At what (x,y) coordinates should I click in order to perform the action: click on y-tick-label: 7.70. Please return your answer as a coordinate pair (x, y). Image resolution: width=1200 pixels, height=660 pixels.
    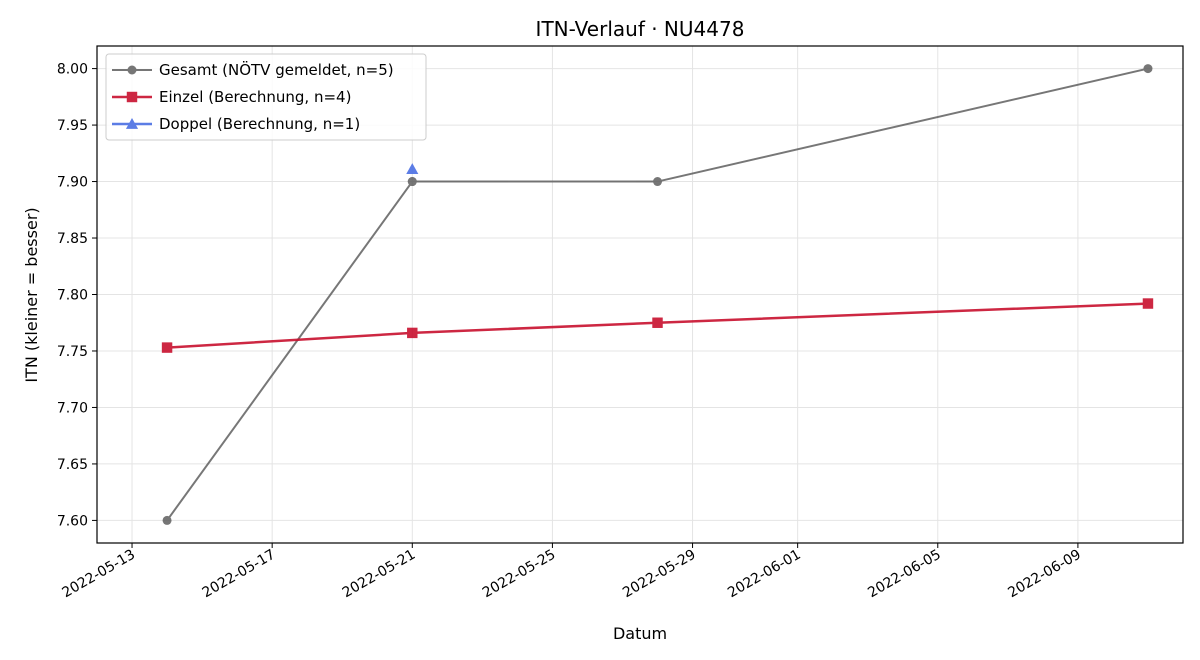
    Looking at the image, I should click on (72, 408).